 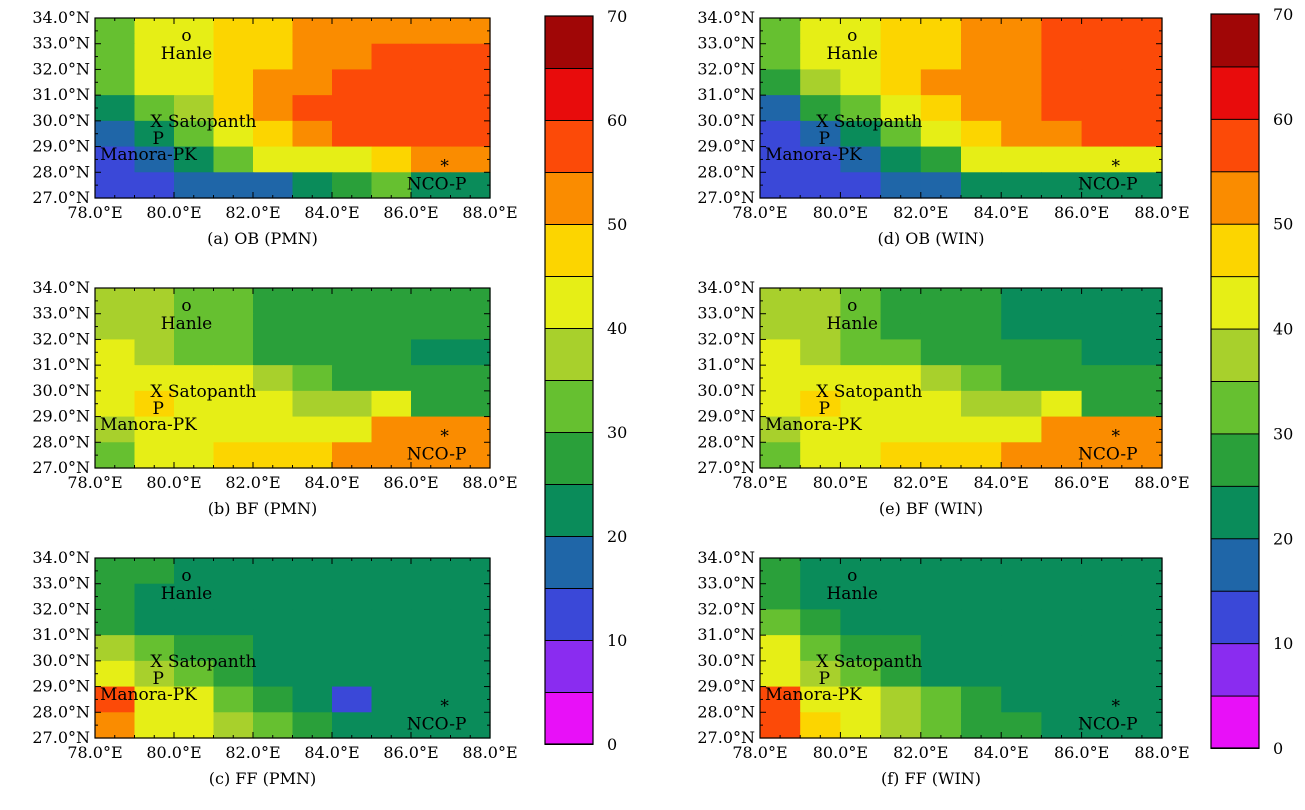 I want to click on site-label: NCO-P, so click(x=1108, y=455).